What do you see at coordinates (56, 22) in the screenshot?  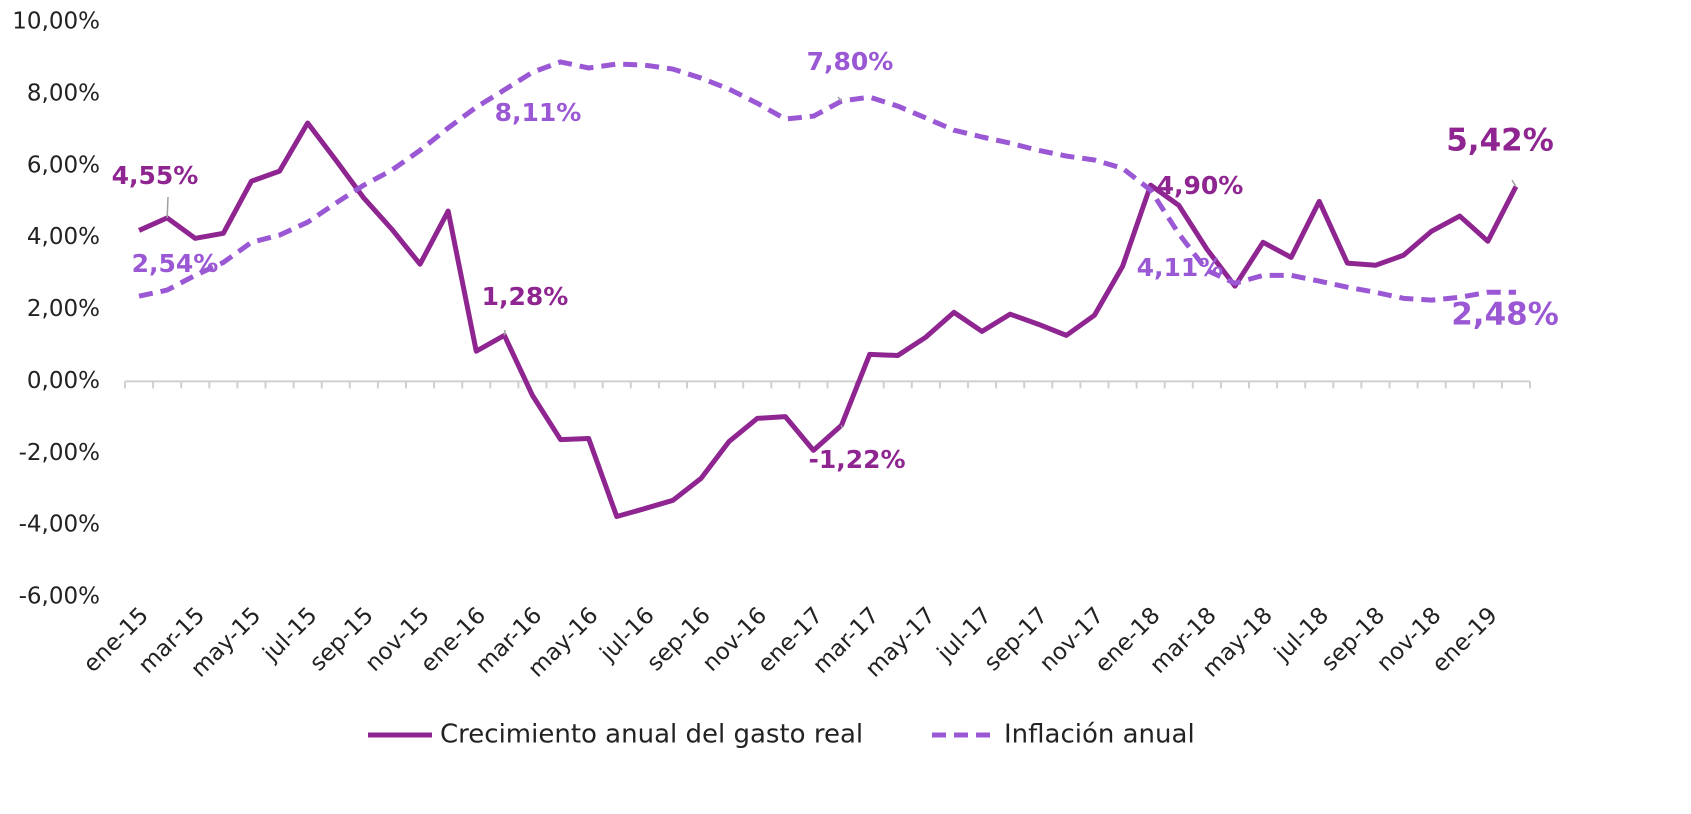 I see `y-tick-label: 10,00%` at bounding box center [56, 22].